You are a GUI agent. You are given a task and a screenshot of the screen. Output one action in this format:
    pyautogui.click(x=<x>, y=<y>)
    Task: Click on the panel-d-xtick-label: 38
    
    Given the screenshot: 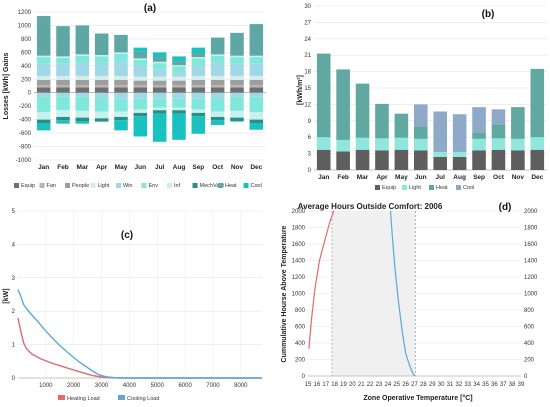 What is the action you would take?
    pyautogui.click(x=512, y=385)
    